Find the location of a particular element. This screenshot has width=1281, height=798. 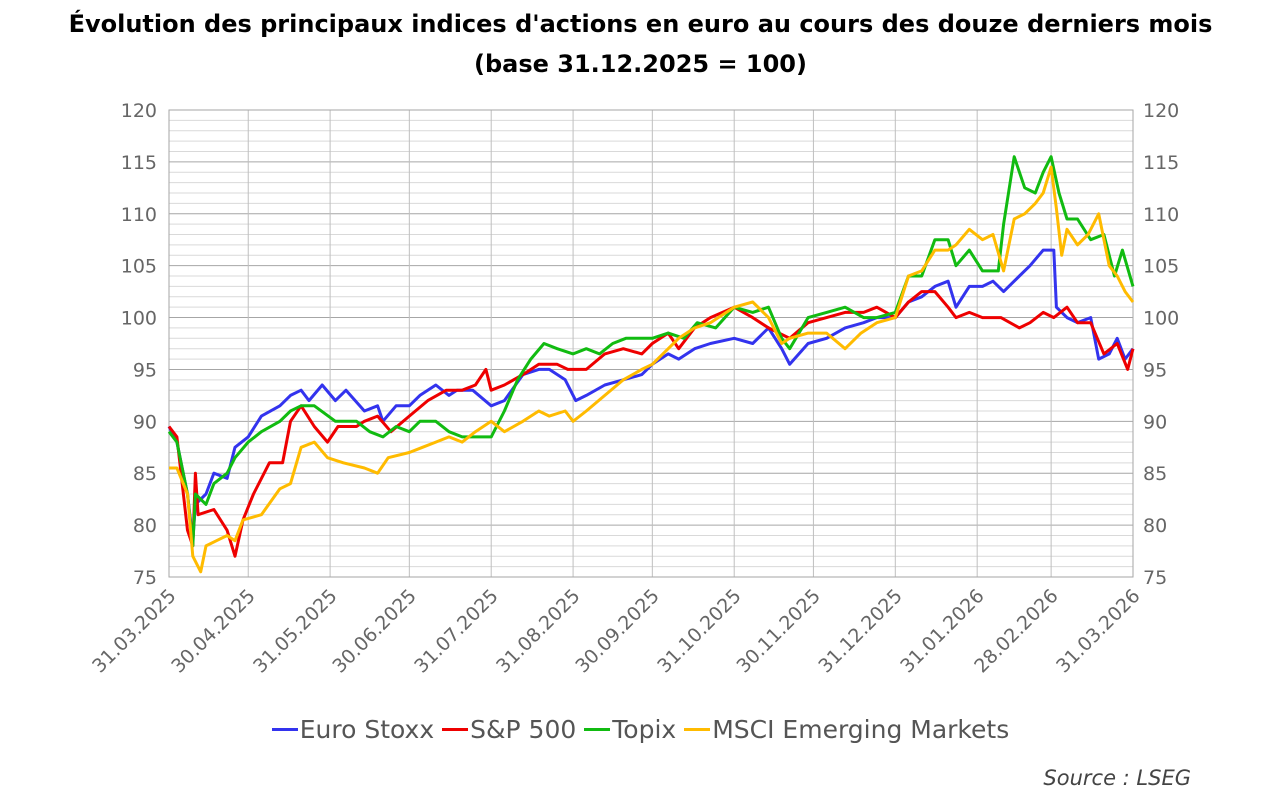

y-tick-label-right: 90 is located at coordinates (1155, 422).